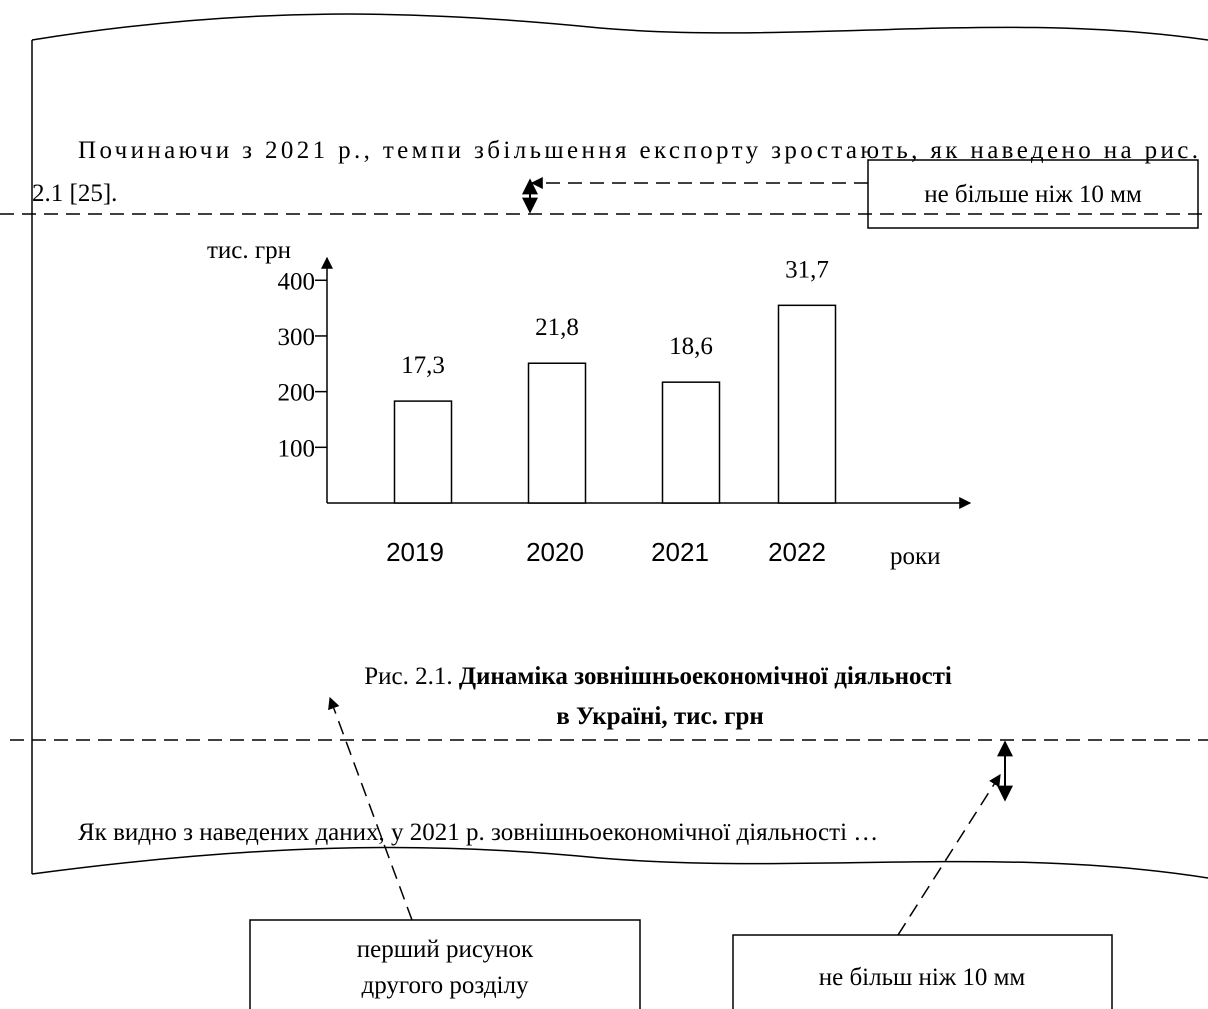 The height and width of the screenshot is (1009, 1208). What do you see at coordinates (74, 193) in the screenshot?
I see `paragraph: 2.1 [25].` at bounding box center [74, 193].